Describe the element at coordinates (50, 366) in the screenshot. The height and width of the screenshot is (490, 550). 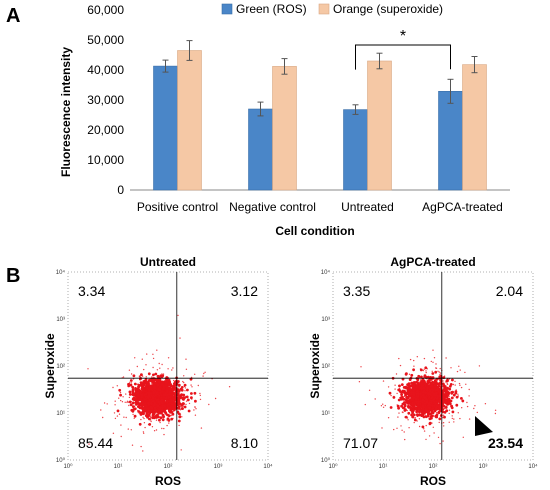
I see `y-axis-title: Superoxide` at that location.